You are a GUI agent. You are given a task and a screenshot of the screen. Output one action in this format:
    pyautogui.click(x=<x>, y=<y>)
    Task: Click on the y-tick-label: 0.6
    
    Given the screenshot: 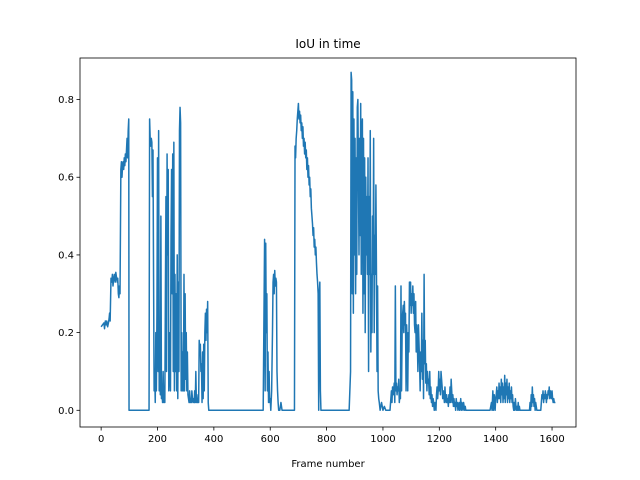 What is the action you would take?
    pyautogui.click(x=66, y=178)
    